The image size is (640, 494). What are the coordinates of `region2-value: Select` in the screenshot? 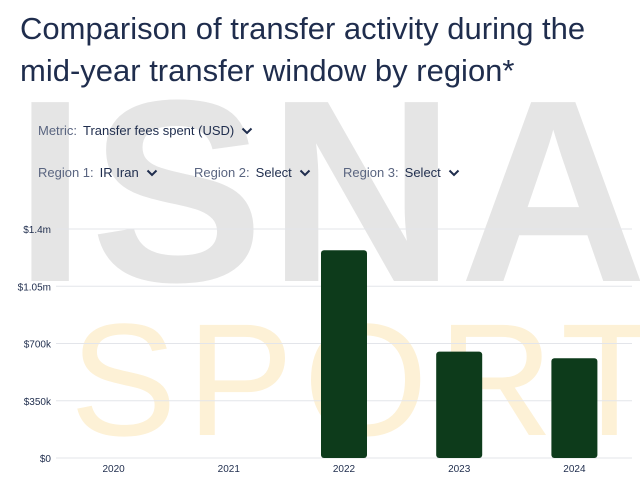 It's located at (273, 172).